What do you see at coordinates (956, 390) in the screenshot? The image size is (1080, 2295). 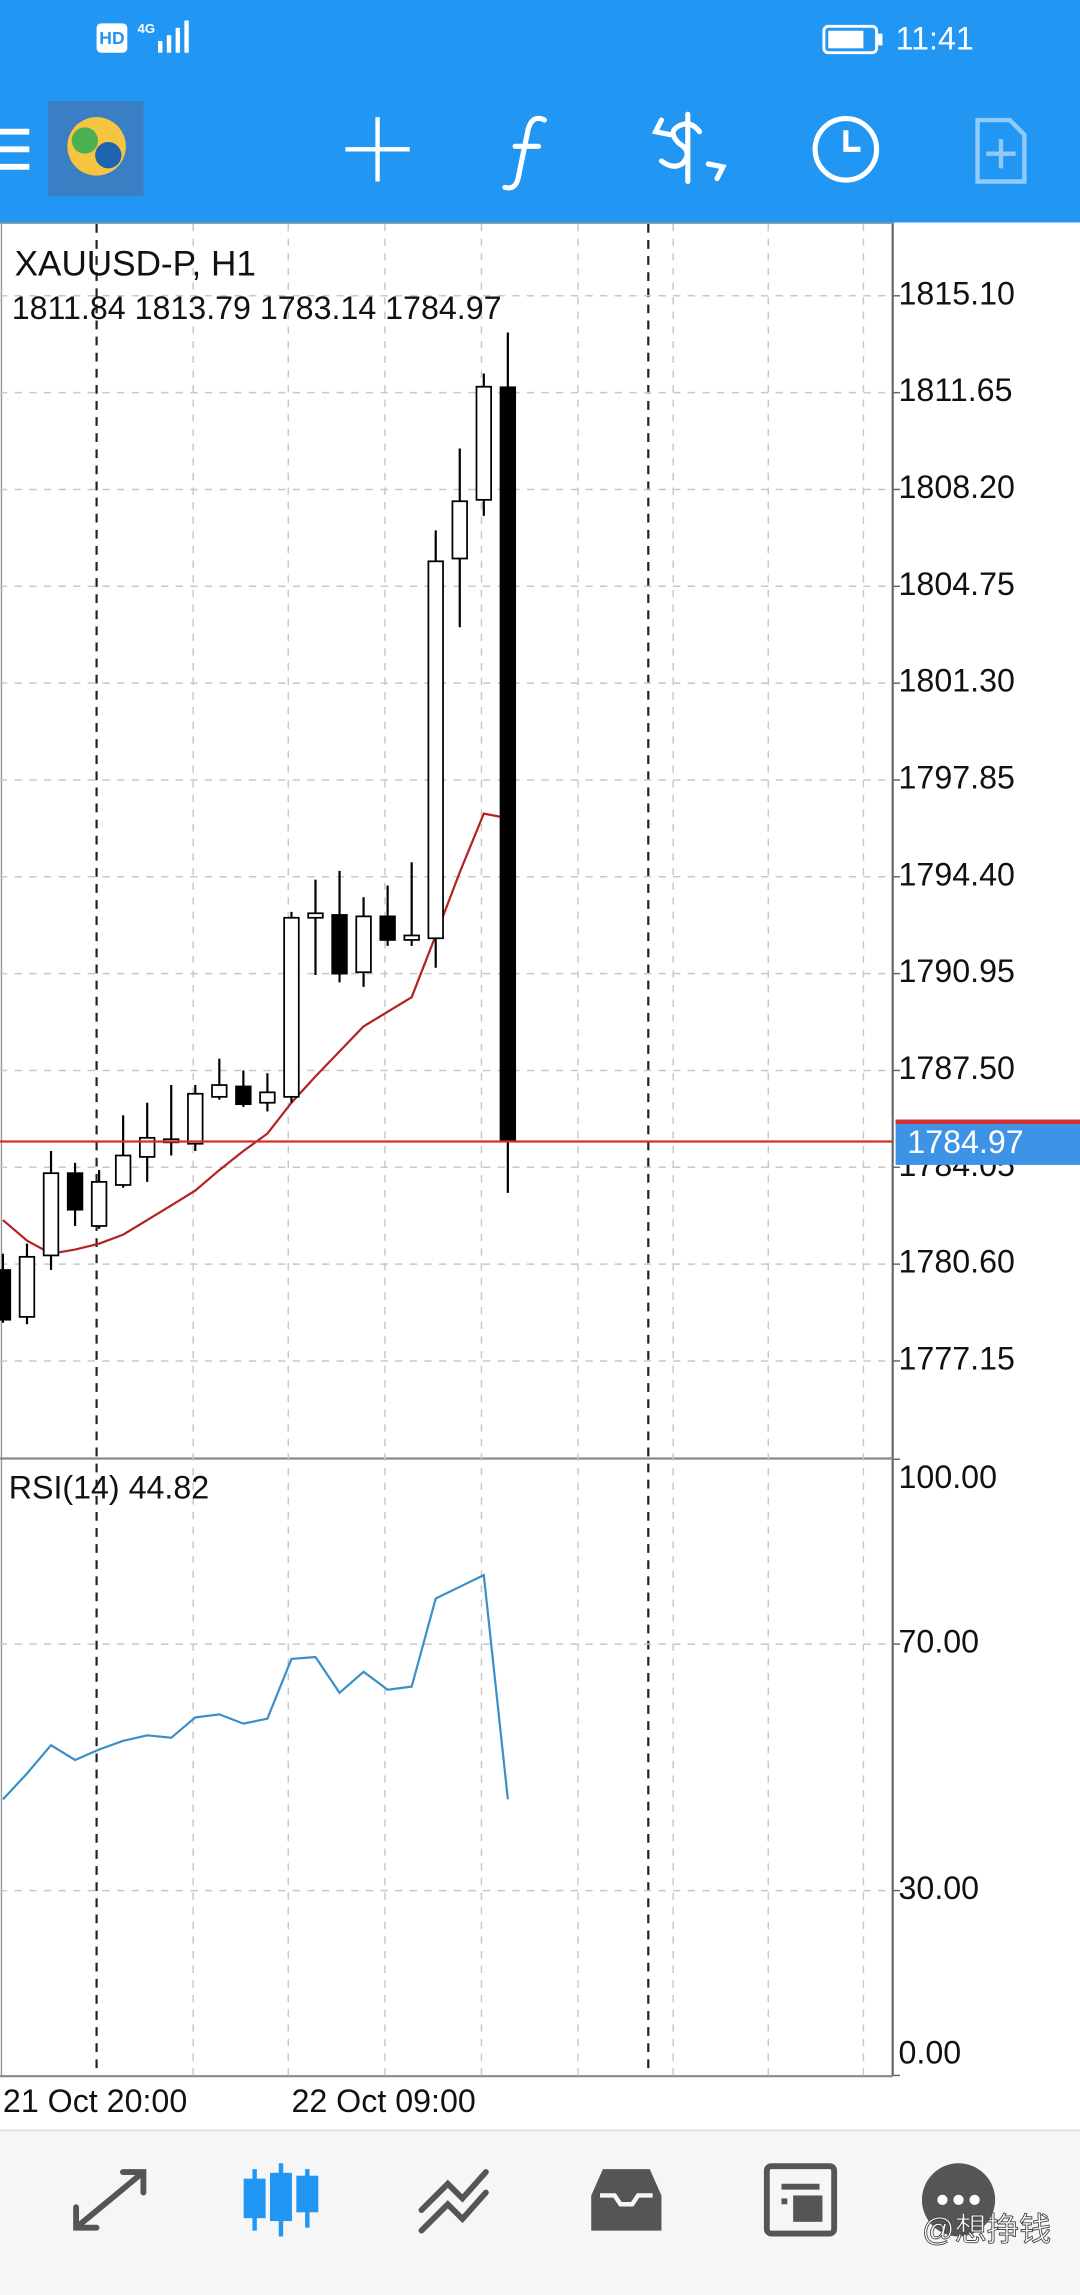 I see `y-tick-label: 1811.65` at bounding box center [956, 390].